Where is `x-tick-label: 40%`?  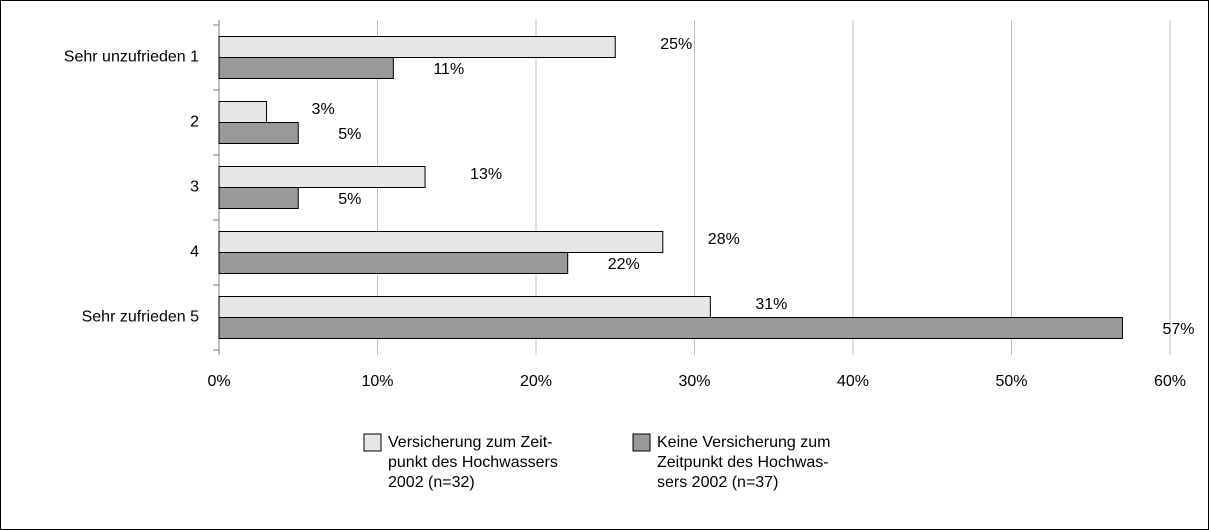
x-tick-label: 40% is located at coordinates (853, 381).